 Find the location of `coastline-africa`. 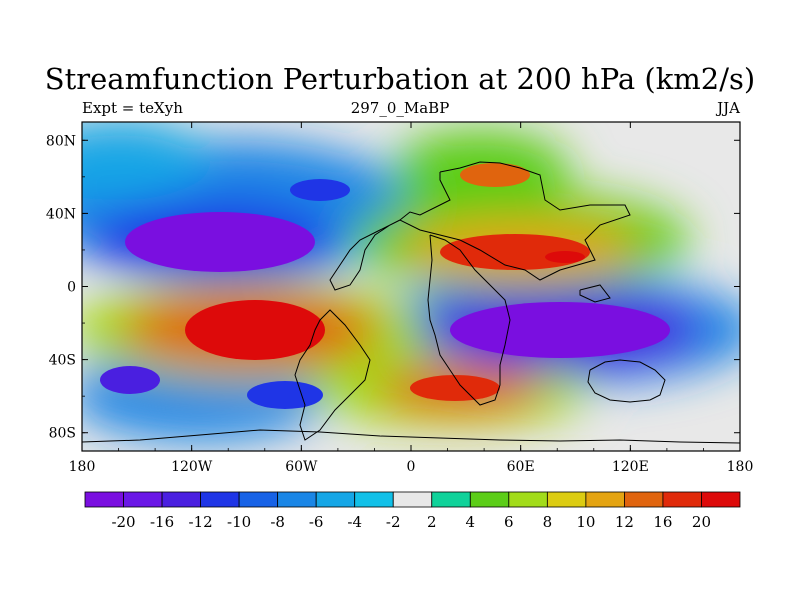

coastline-africa is located at coordinates (469, 320).